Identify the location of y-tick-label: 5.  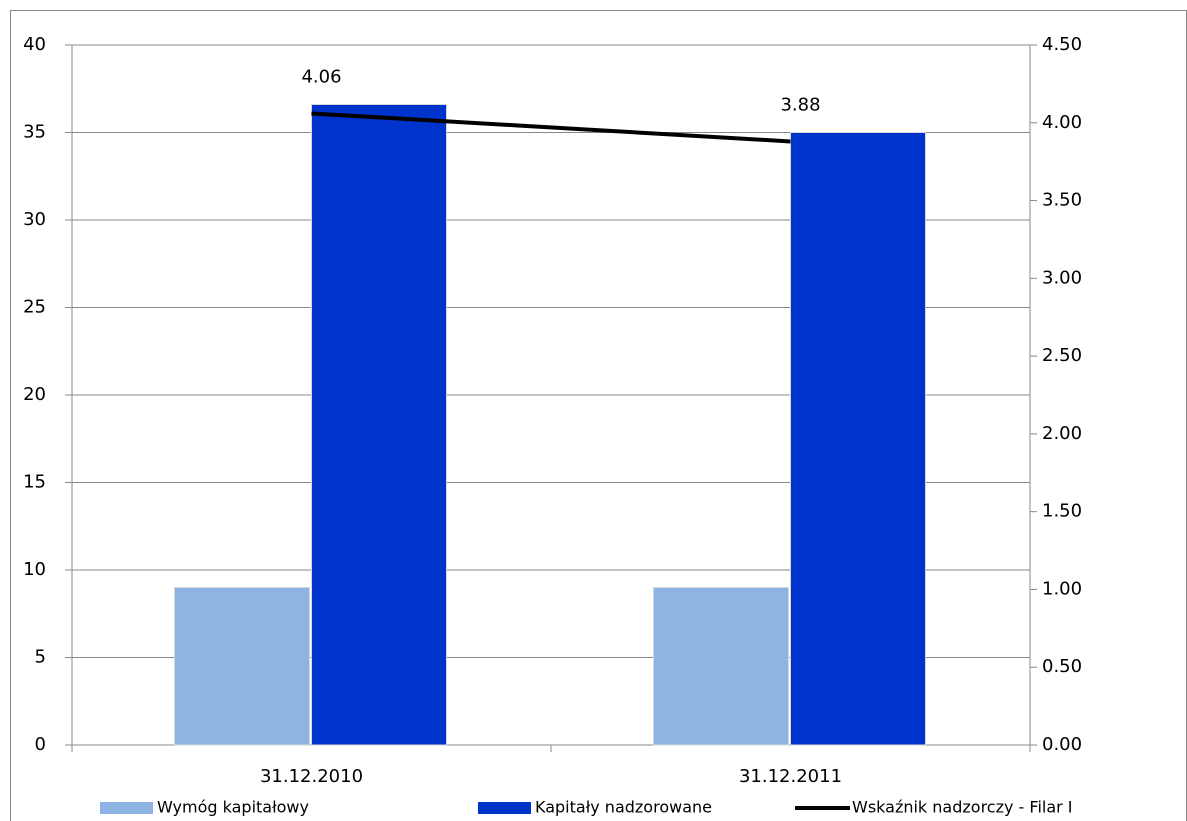
(40, 657).